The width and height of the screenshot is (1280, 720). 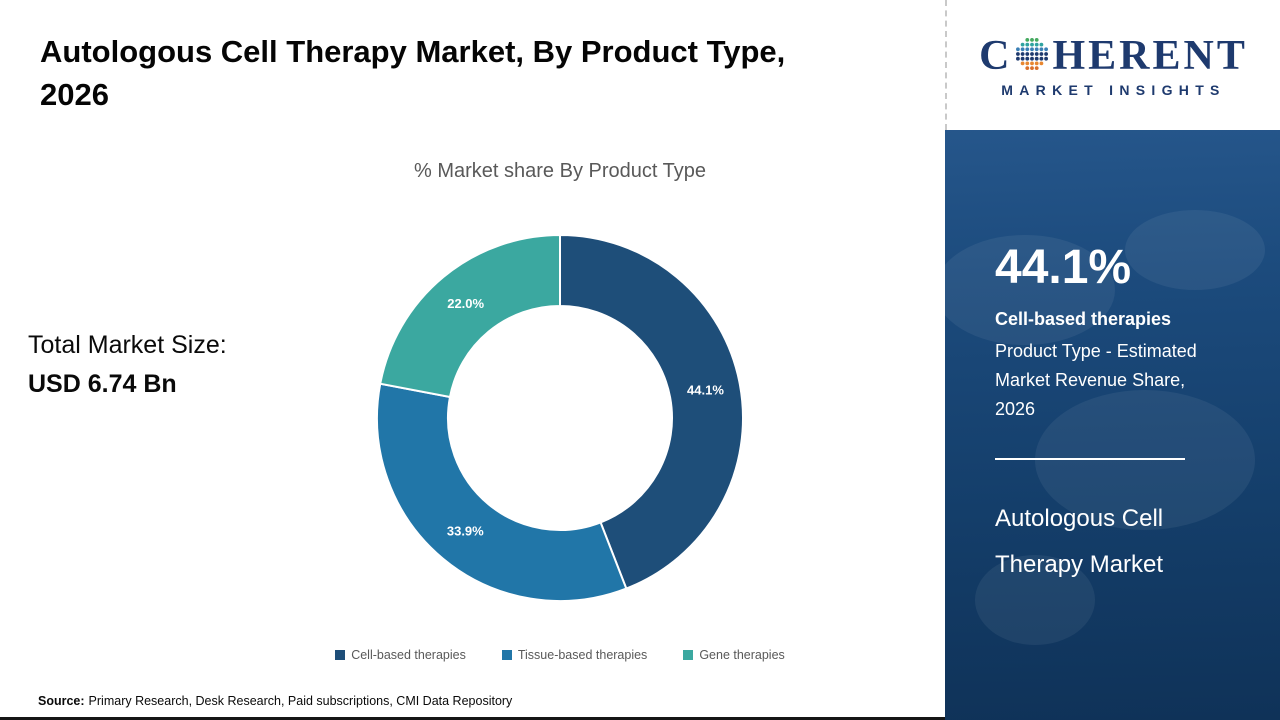 I want to click on brand-wordmark: C HERENT, so click(x=1113, y=56).